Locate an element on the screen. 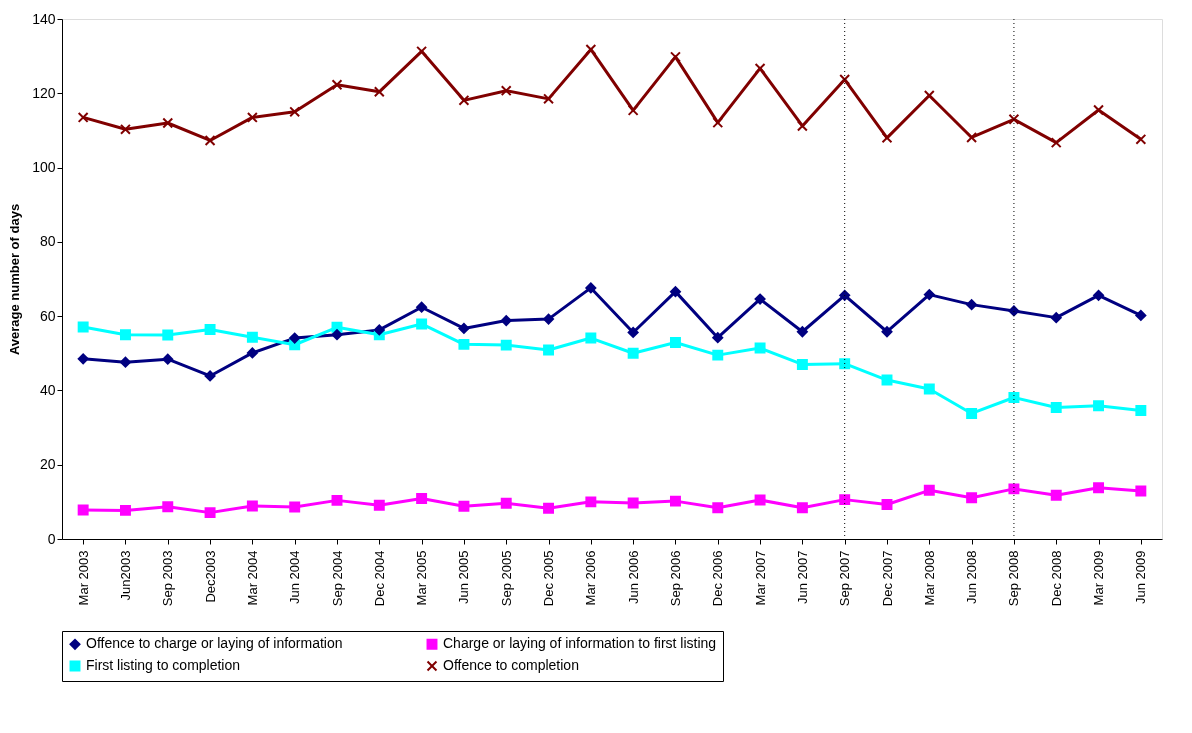 The width and height of the screenshot is (1192, 733). x-tick-label: Sep 2004 is located at coordinates (337, 578).